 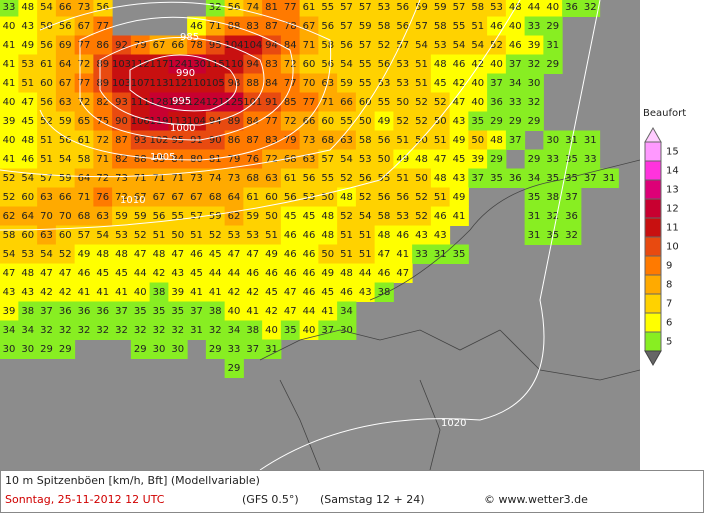 I want to click on wind-value: 42, so click(x=46, y=292).